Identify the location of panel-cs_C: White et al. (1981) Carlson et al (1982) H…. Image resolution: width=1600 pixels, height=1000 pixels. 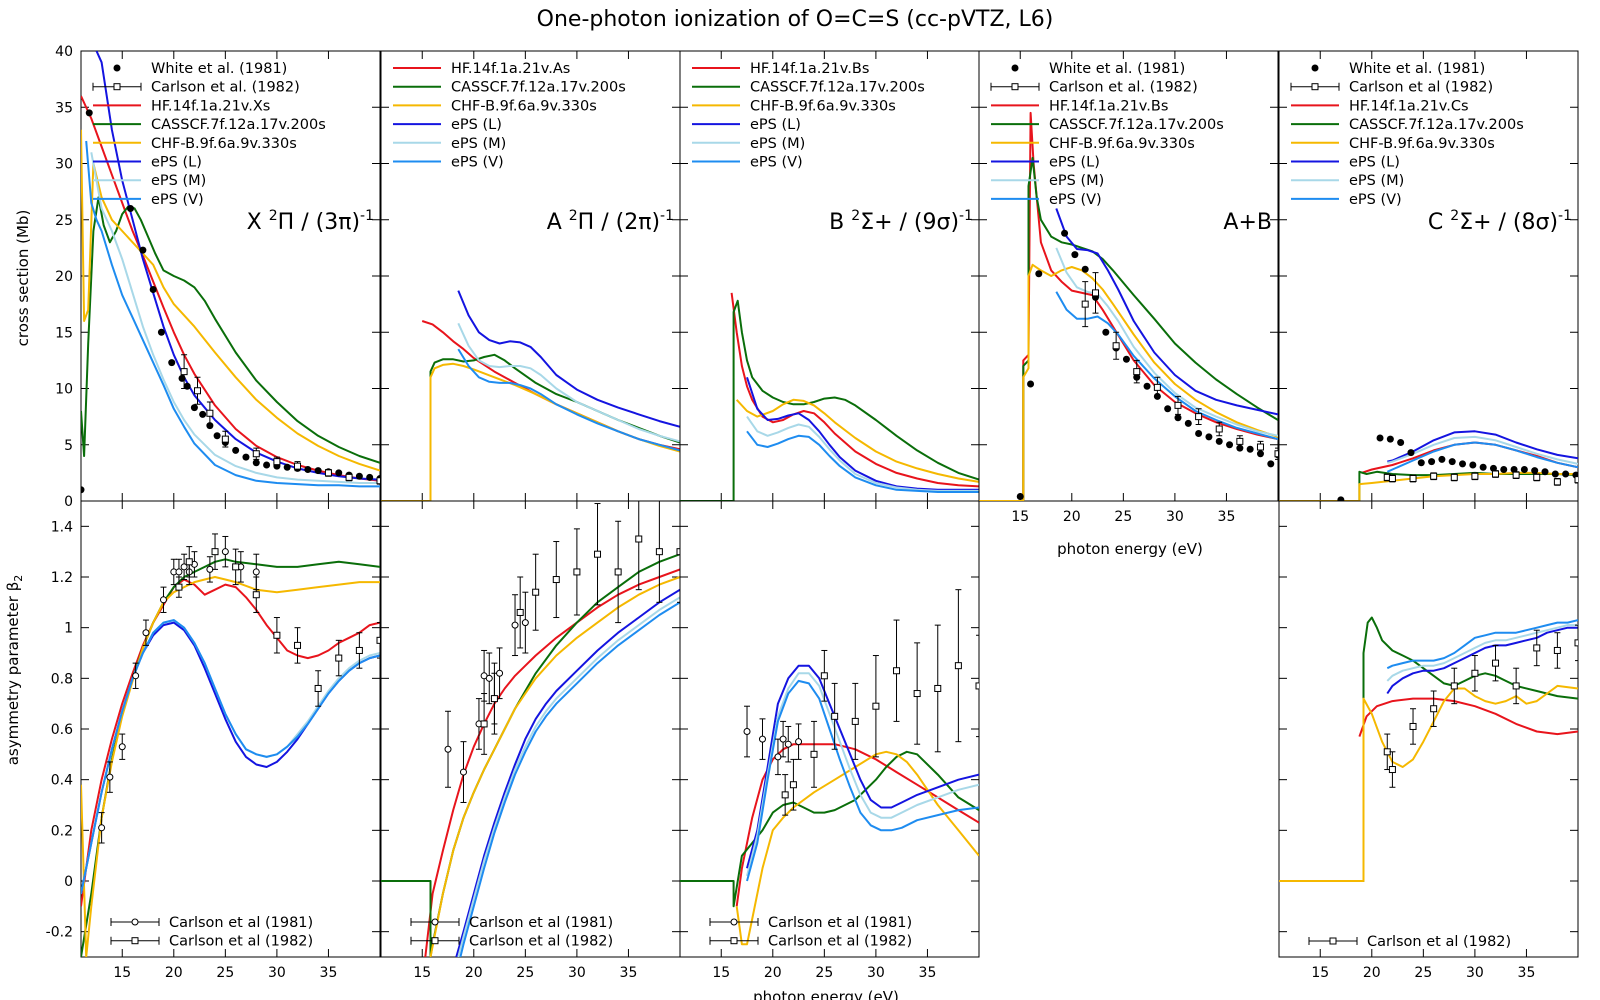
(1428, 276).